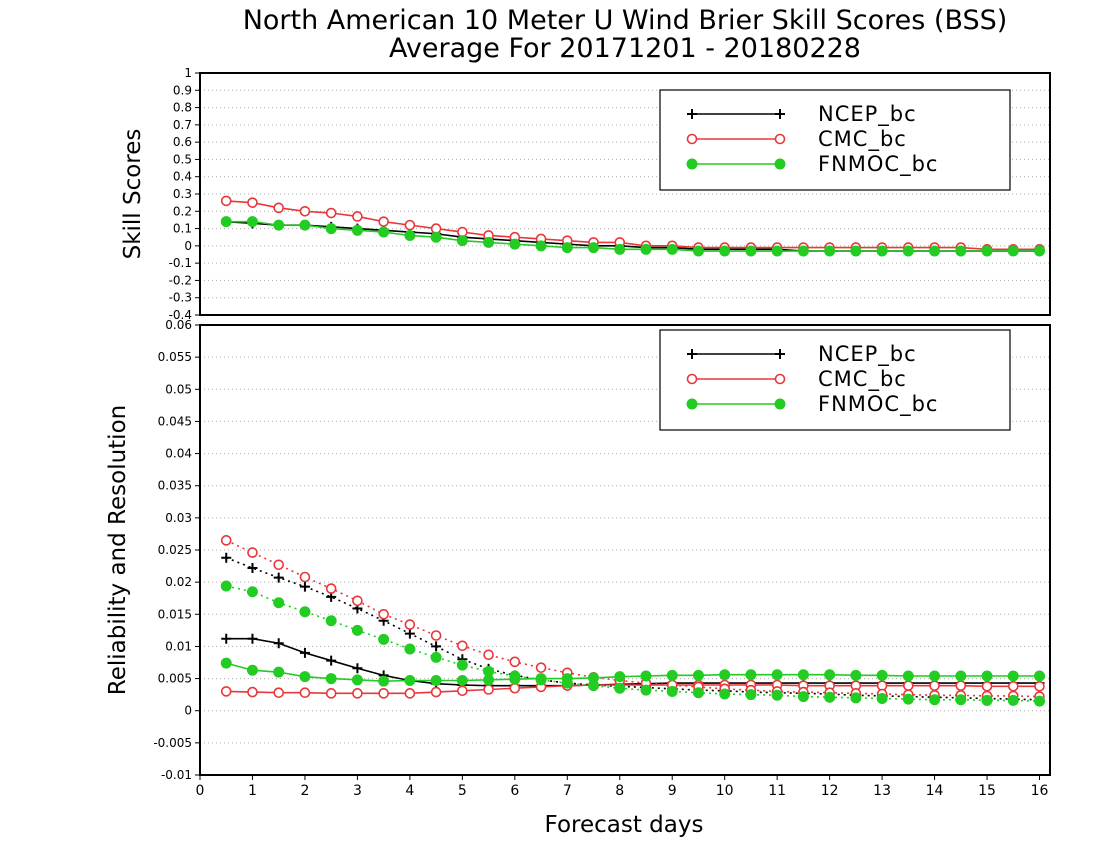  Describe the element at coordinates (304, 791) in the screenshot. I see `x-tick-label: 2` at that location.